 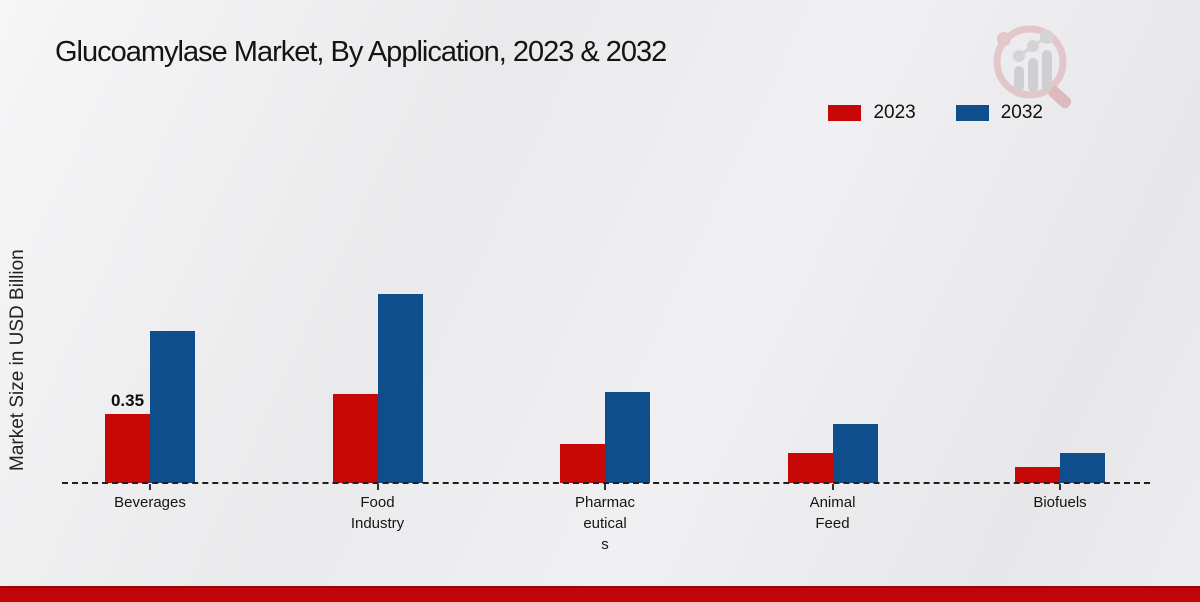 I want to click on category-label: Beverages, so click(x=150, y=502).